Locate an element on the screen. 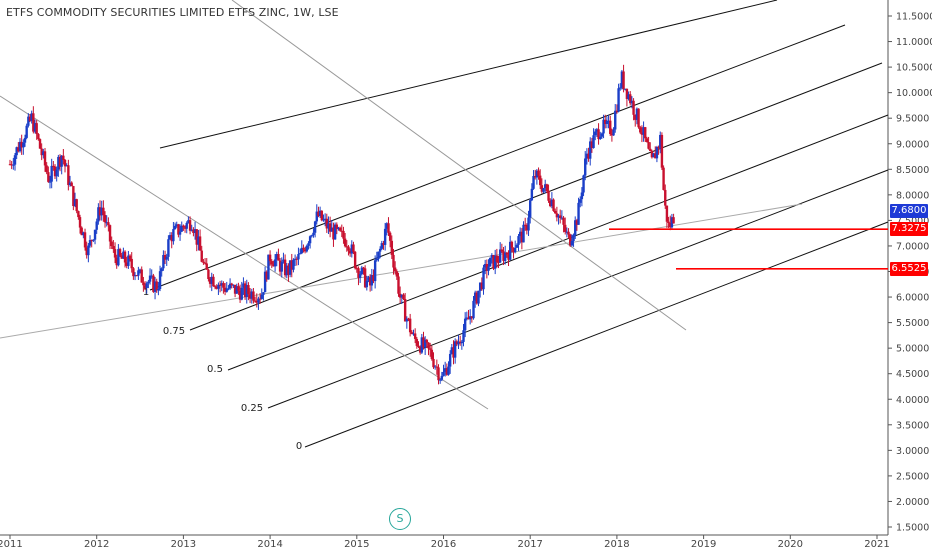 Image resolution: width=932 pixels, height=555 pixels. level-tag-lower: 6.5525 is located at coordinates (909, 268).